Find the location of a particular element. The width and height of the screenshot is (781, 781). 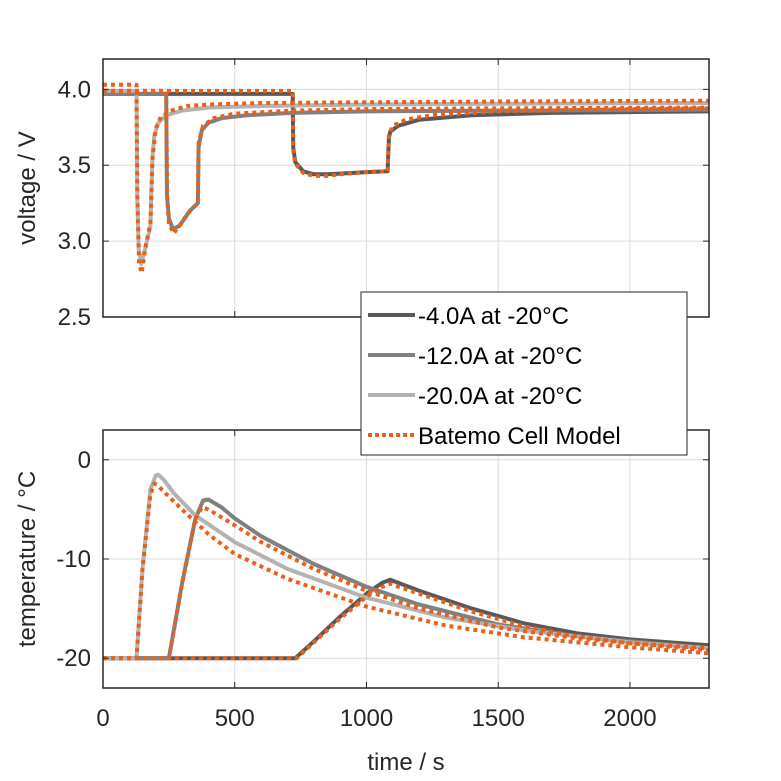

voltage-ytick-label: 4.0 is located at coordinates (74, 89).